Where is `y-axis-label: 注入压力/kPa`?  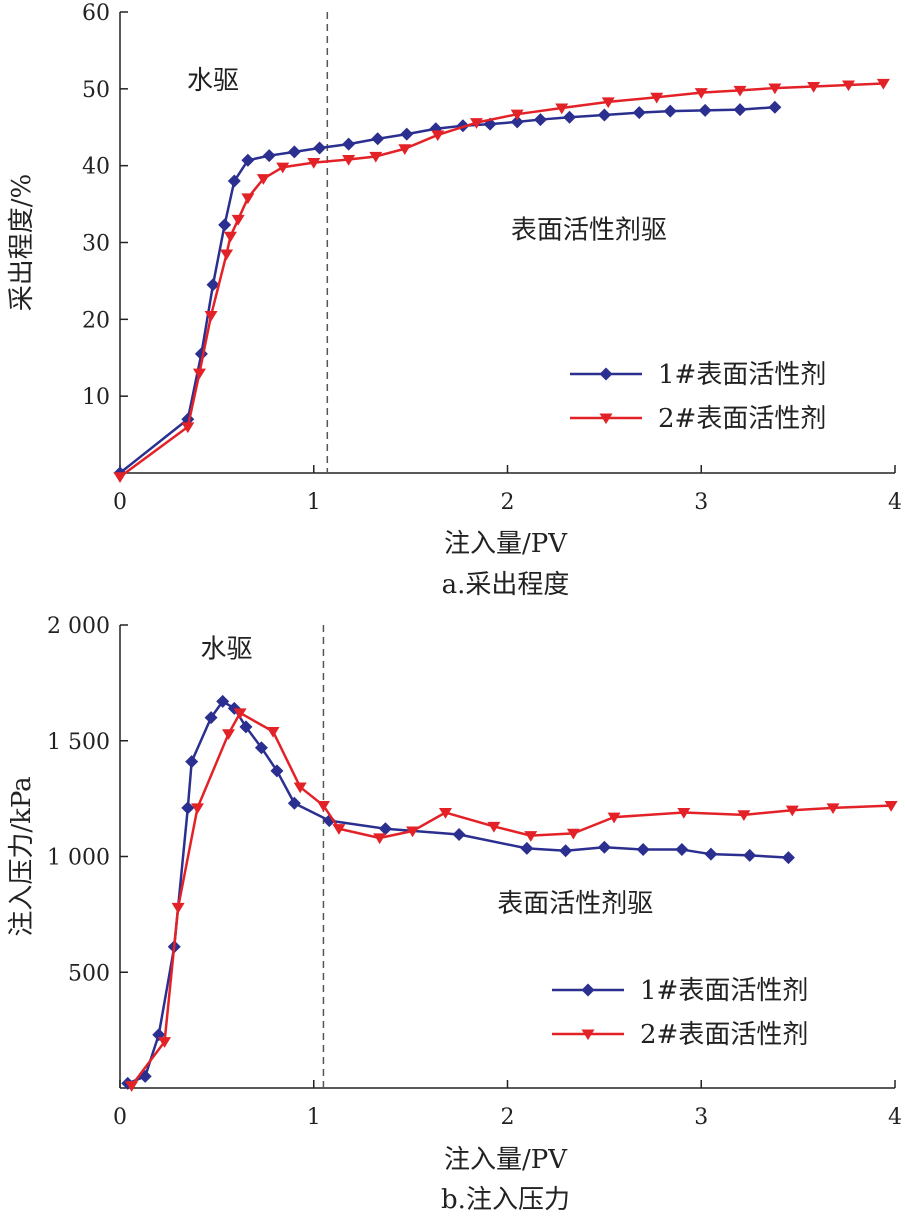
y-axis-label: 注入压力/kPa is located at coordinates (22, 856).